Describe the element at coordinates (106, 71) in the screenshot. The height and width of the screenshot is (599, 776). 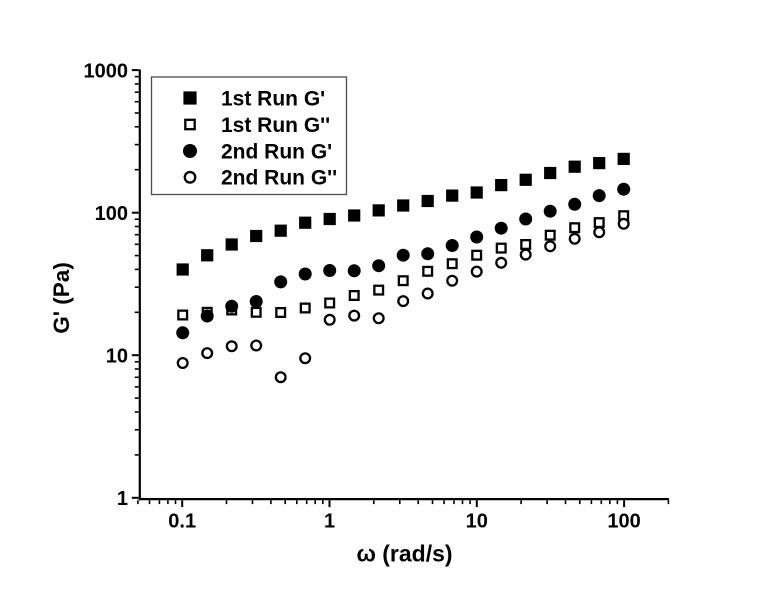
I see `svg-text: 1000` at that location.